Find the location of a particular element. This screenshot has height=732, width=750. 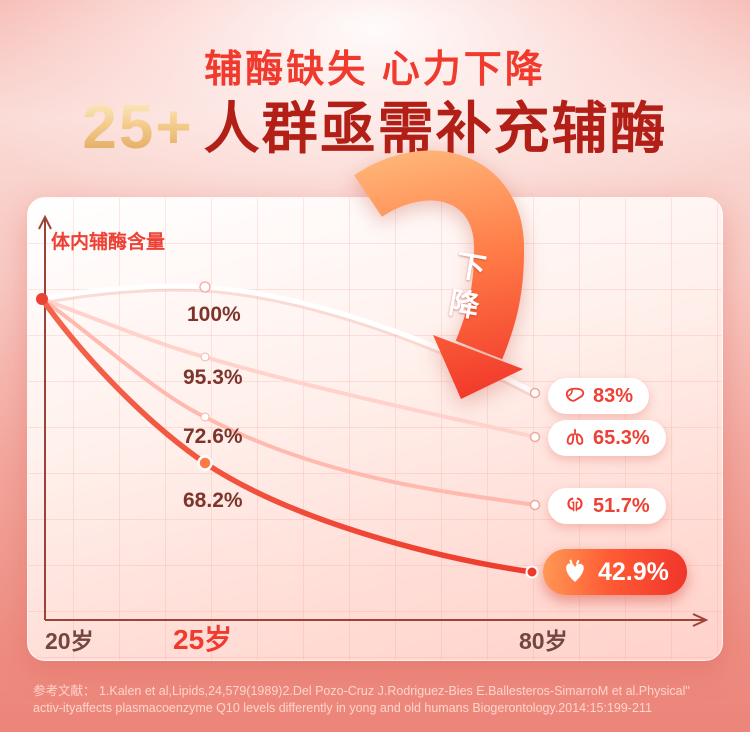

series-lungs-line is located at coordinates (288, 368).